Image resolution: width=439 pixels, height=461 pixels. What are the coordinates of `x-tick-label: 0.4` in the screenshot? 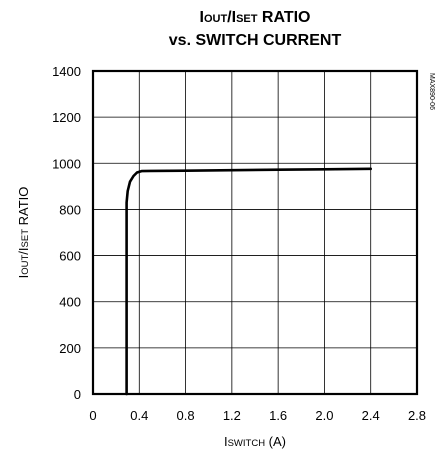 It's located at (139, 415).